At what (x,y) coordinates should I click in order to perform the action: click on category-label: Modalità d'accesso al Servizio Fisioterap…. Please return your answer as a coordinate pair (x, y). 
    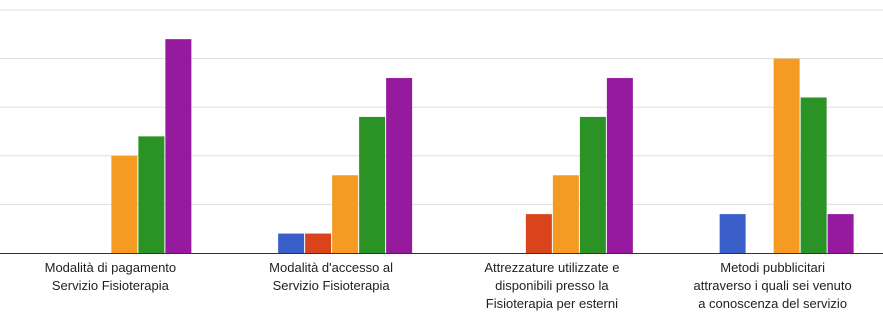
    Looking at the image, I should click on (331, 276).